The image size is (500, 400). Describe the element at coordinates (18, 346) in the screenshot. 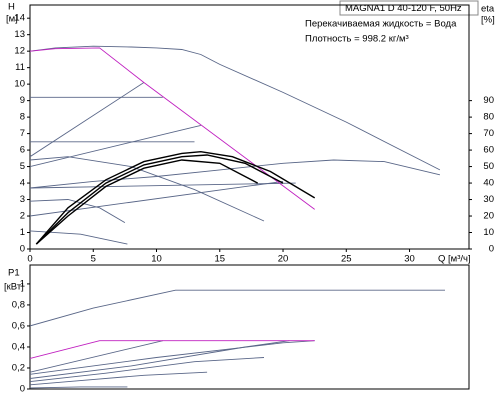

I see `y-tick-label: 0,4` at that location.